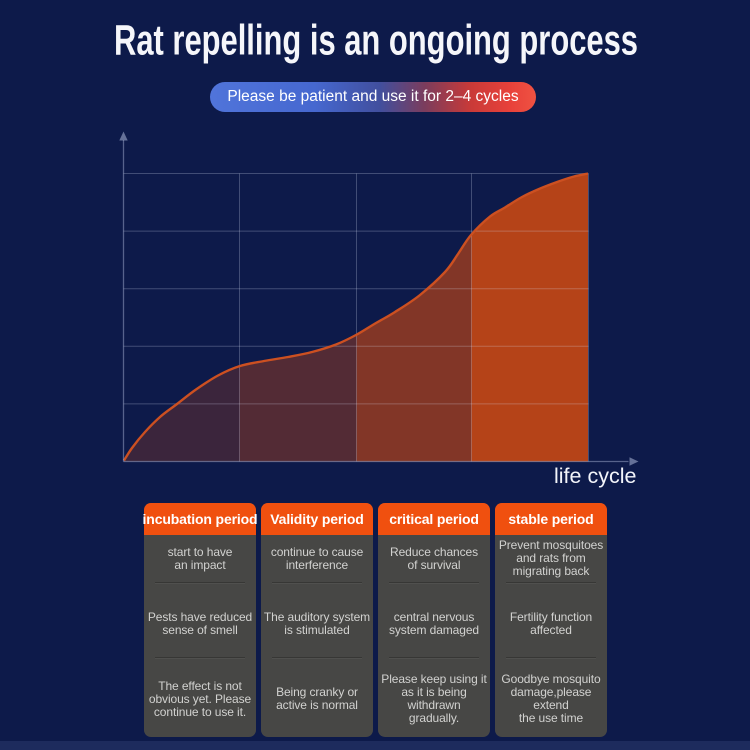 The width and height of the screenshot is (750, 750). I want to click on svg-text:Rat repelling is an ongoing pr: Rat repelling is an ongoing process, so click(376, 40).